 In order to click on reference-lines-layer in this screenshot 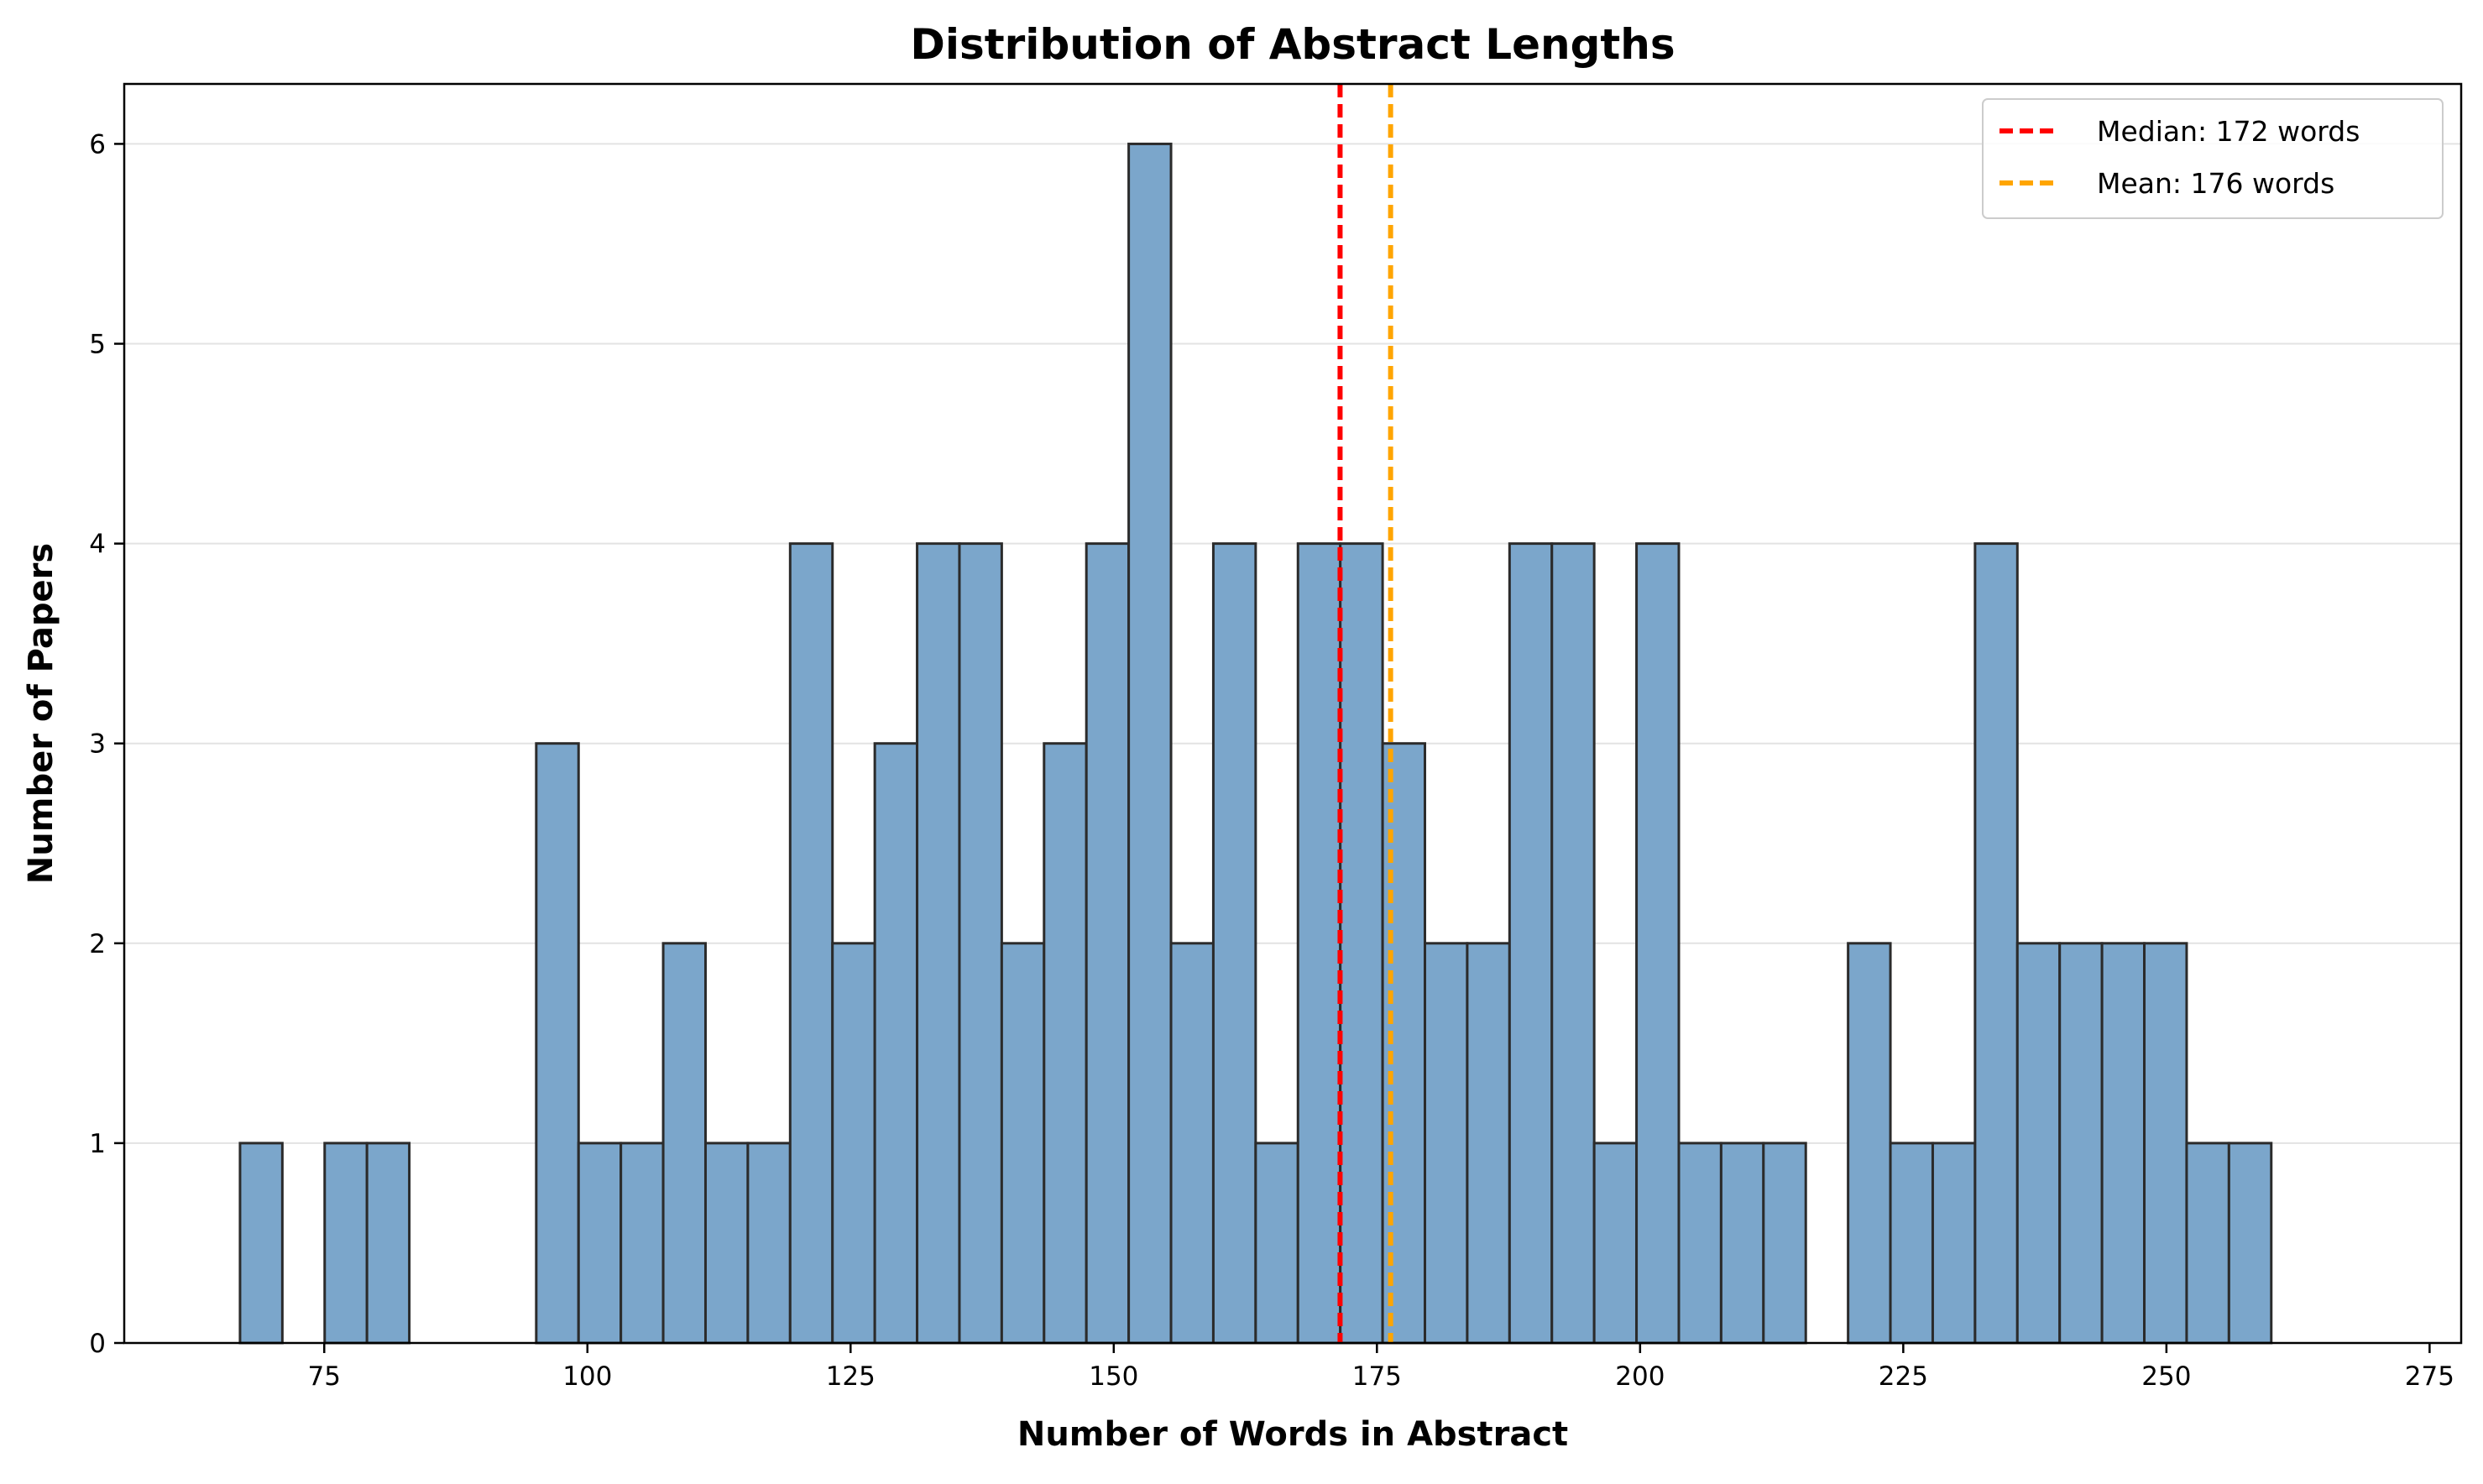, I will do `click(1365, 713)`.